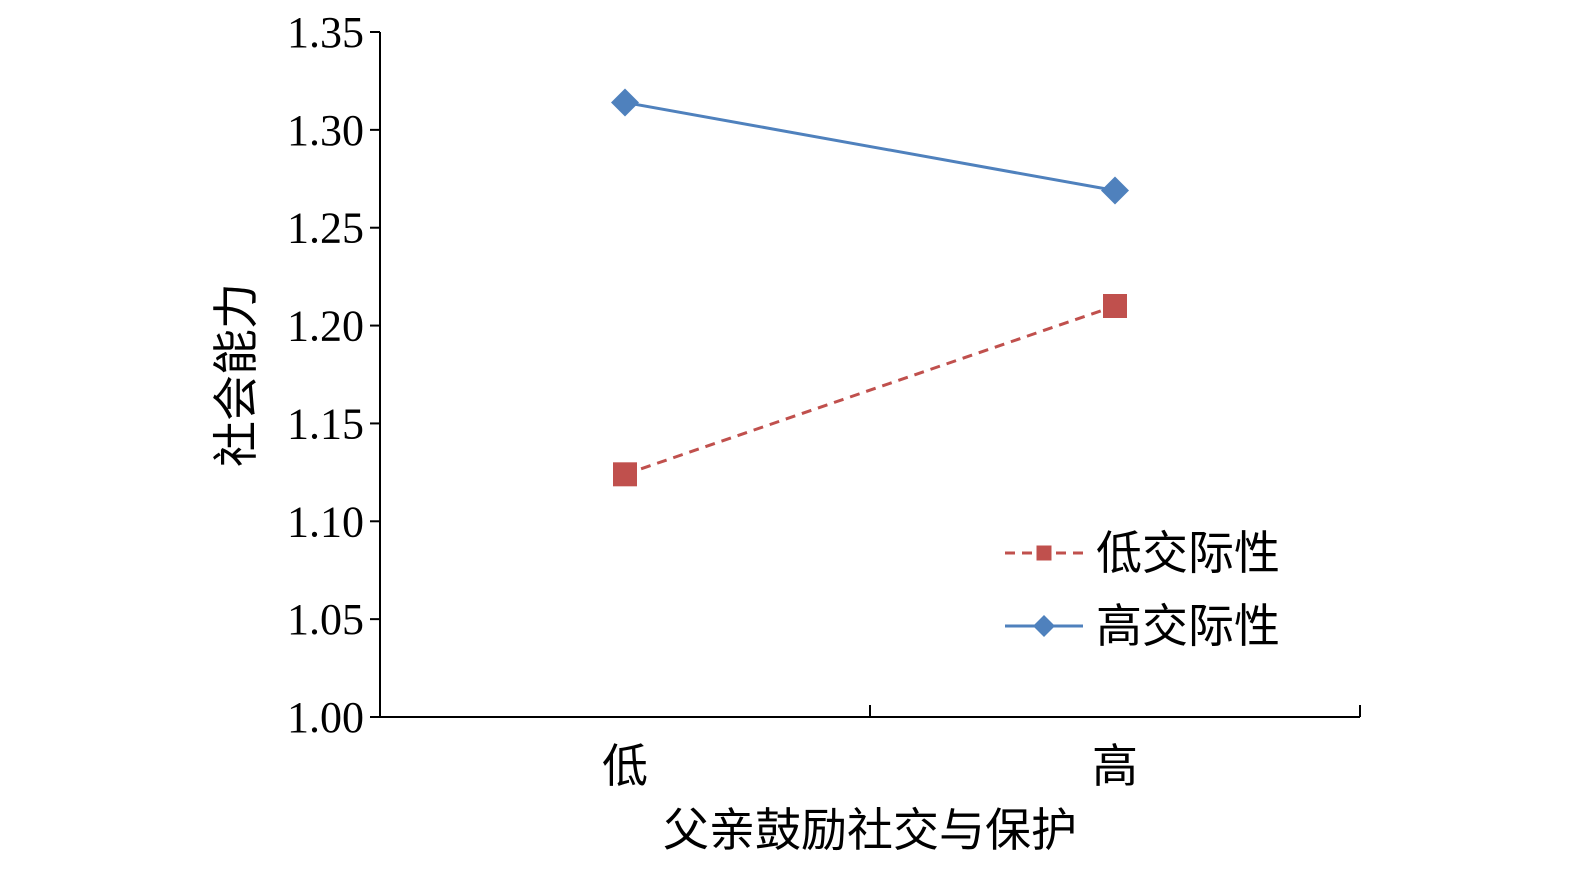  I want to click on legend-label: 高交际性, so click(1188, 626).